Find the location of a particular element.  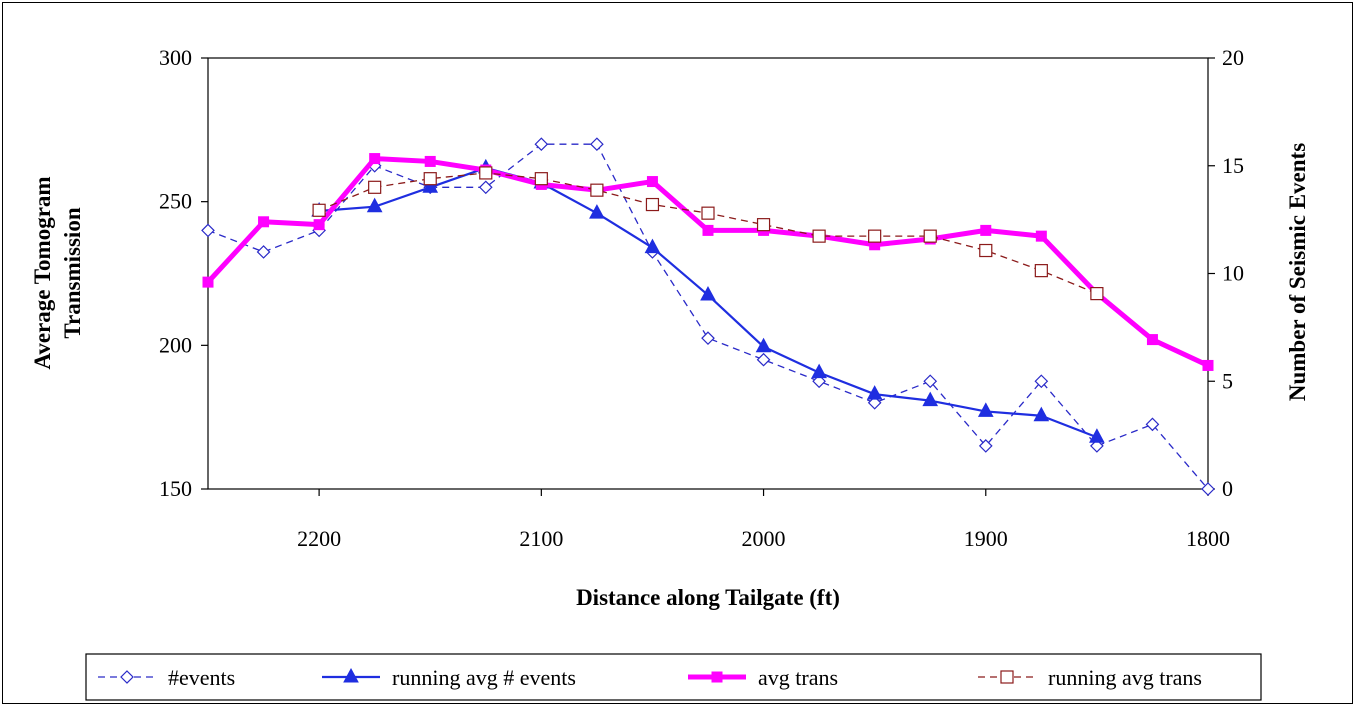

x-tick-label: 2200 is located at coordinates (319, 538).